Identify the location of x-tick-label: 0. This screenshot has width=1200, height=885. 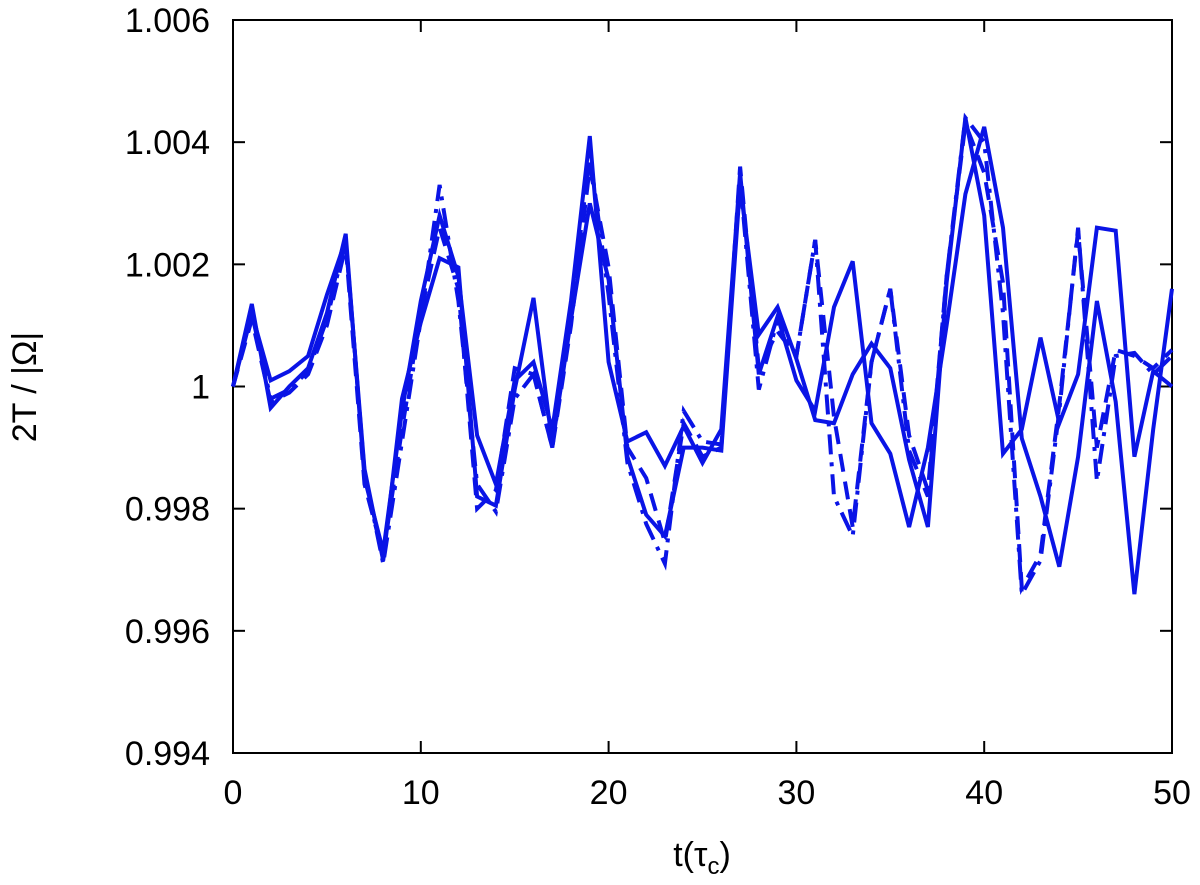
(233, 793).